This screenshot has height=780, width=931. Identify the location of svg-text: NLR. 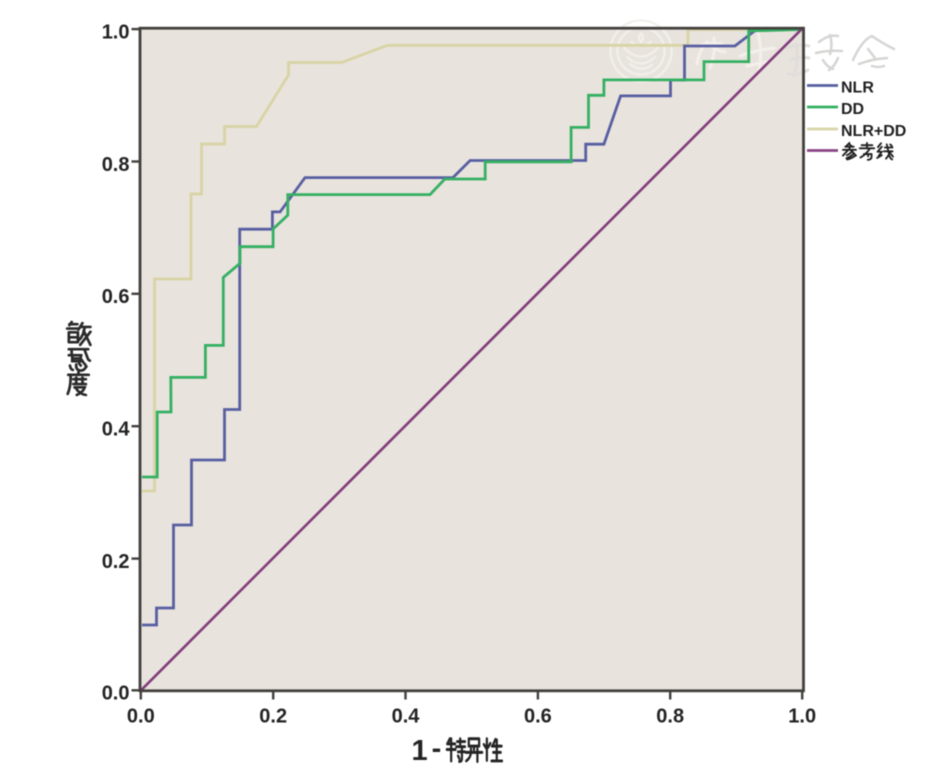
(857, 88).